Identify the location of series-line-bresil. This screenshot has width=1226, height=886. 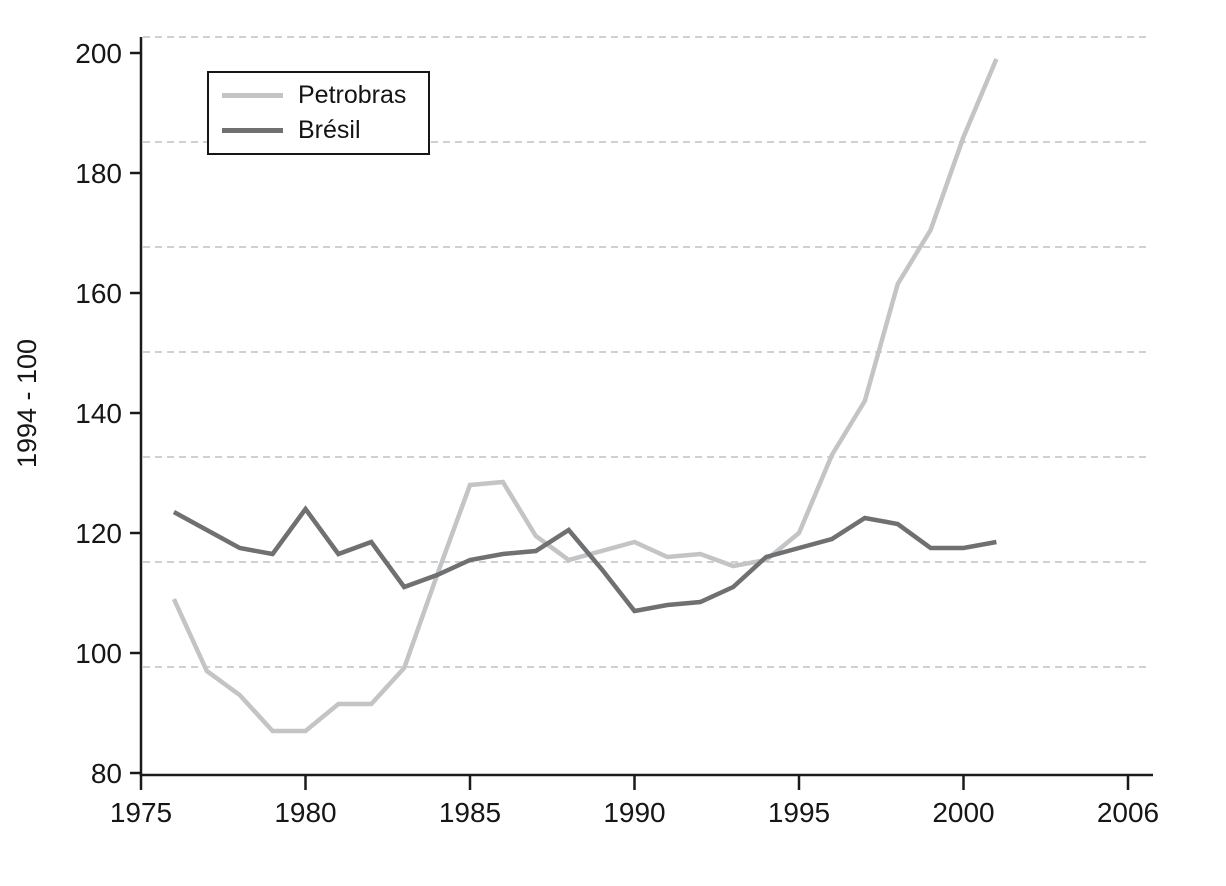
(584, 559).